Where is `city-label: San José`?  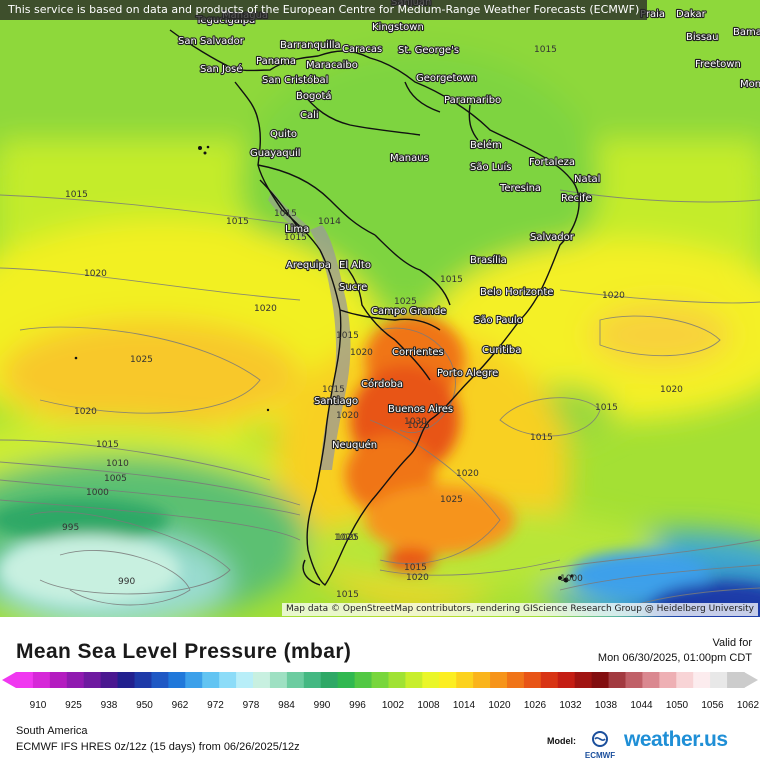 city-label: San José is located at coordinates (221, 69).